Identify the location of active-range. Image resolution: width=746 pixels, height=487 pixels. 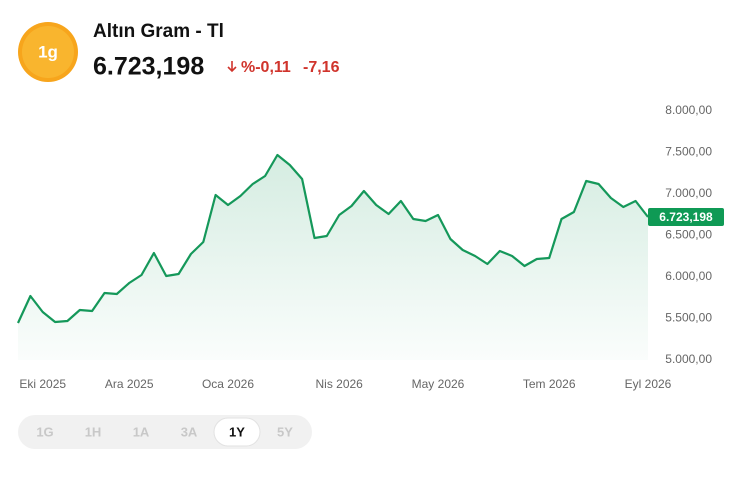
(237, 432).